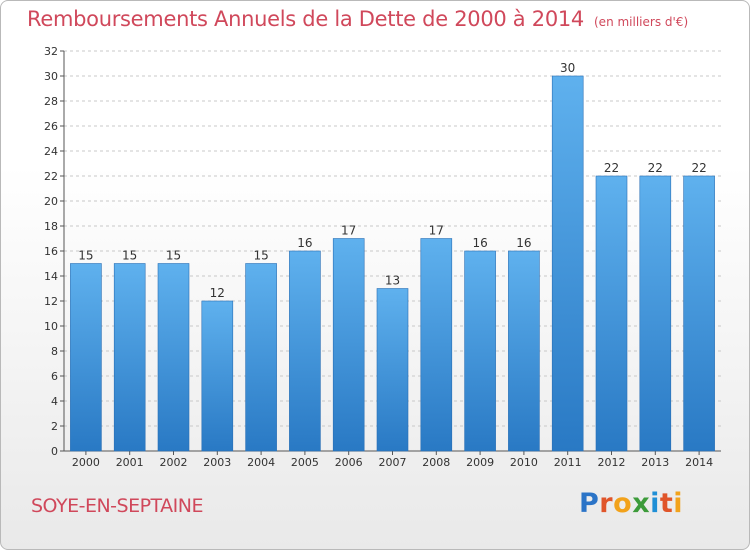  What do you see at coordinates (54, 426) in the screenshot?
I see `y-tick-label: 2` at bounding box center [54, 426].